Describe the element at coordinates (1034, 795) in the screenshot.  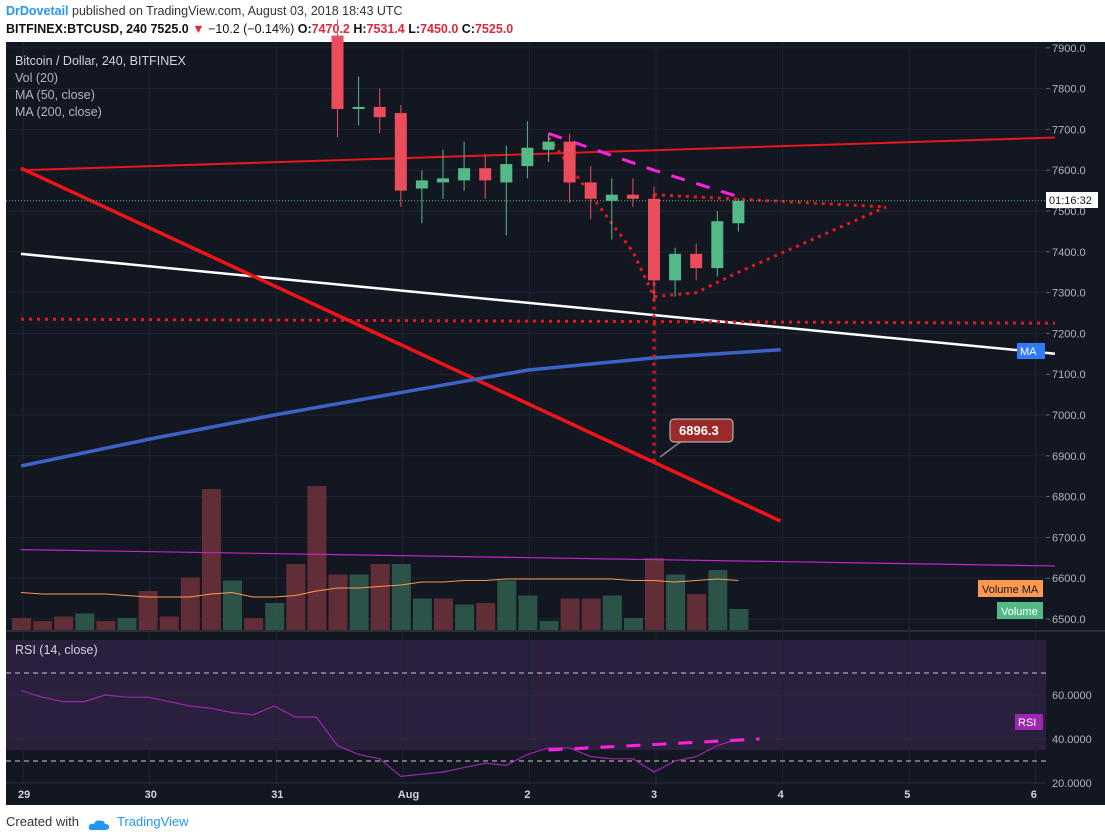
I see `time-tick-label: 6` at that location.